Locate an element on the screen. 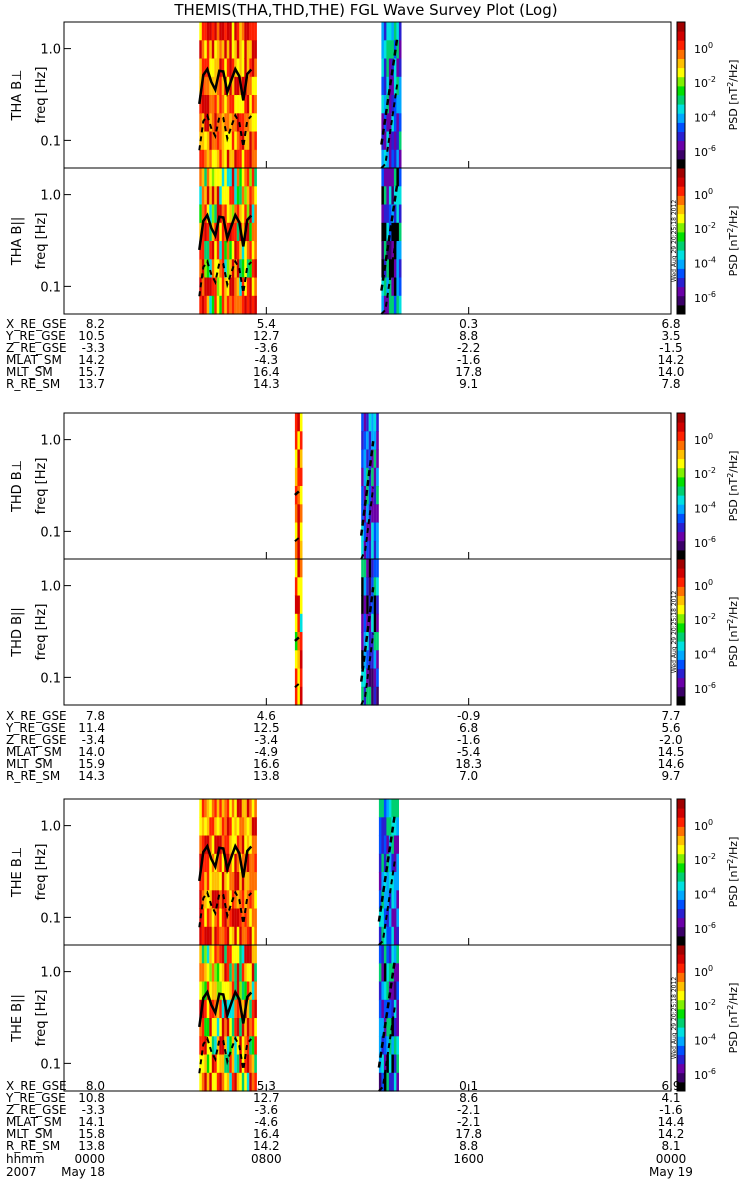 The image size is (750, 1200). colorbar-tick-label: 10⁰ is located at coordinates (703, 971).